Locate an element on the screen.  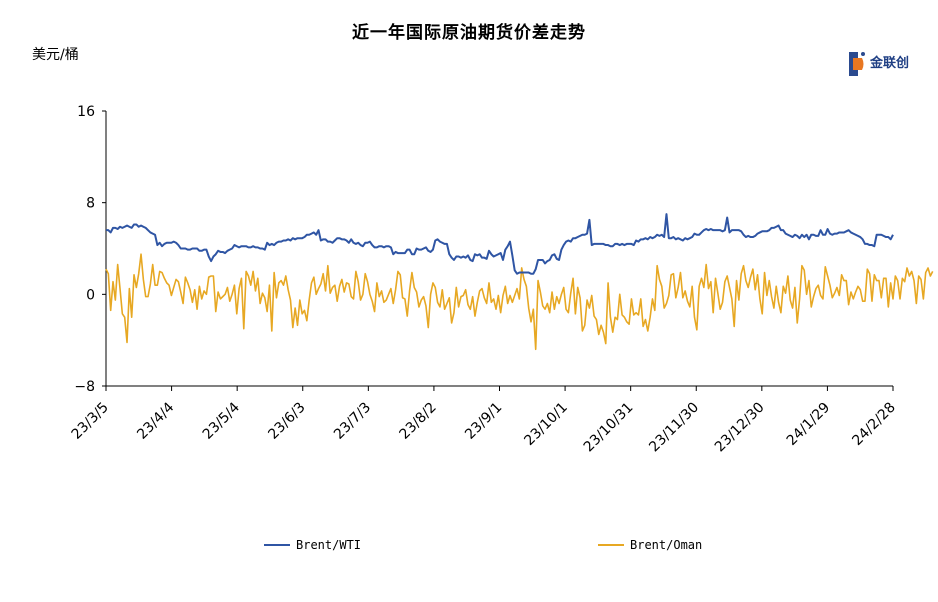
x-tick-label: 23/5/4 is located at coordinates (221, 420).